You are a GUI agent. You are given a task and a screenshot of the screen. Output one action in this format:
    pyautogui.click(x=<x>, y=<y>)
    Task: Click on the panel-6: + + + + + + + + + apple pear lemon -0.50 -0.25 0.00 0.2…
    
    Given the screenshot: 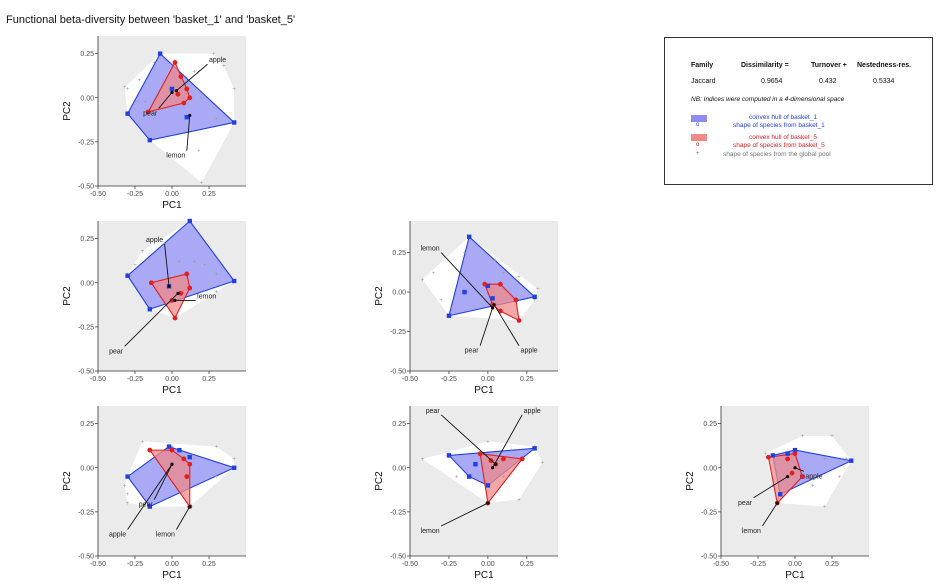 What is the action you would take?
    pyautogui.click(x=777, y=493)
    